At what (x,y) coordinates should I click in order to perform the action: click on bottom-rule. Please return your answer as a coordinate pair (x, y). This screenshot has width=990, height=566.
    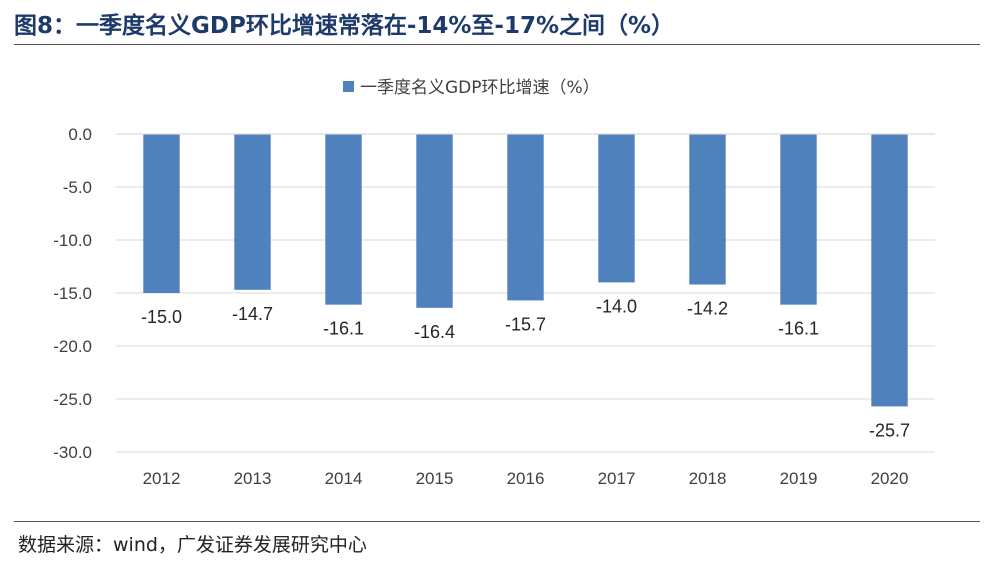
    Looking at the image, I should click on (497, 521).